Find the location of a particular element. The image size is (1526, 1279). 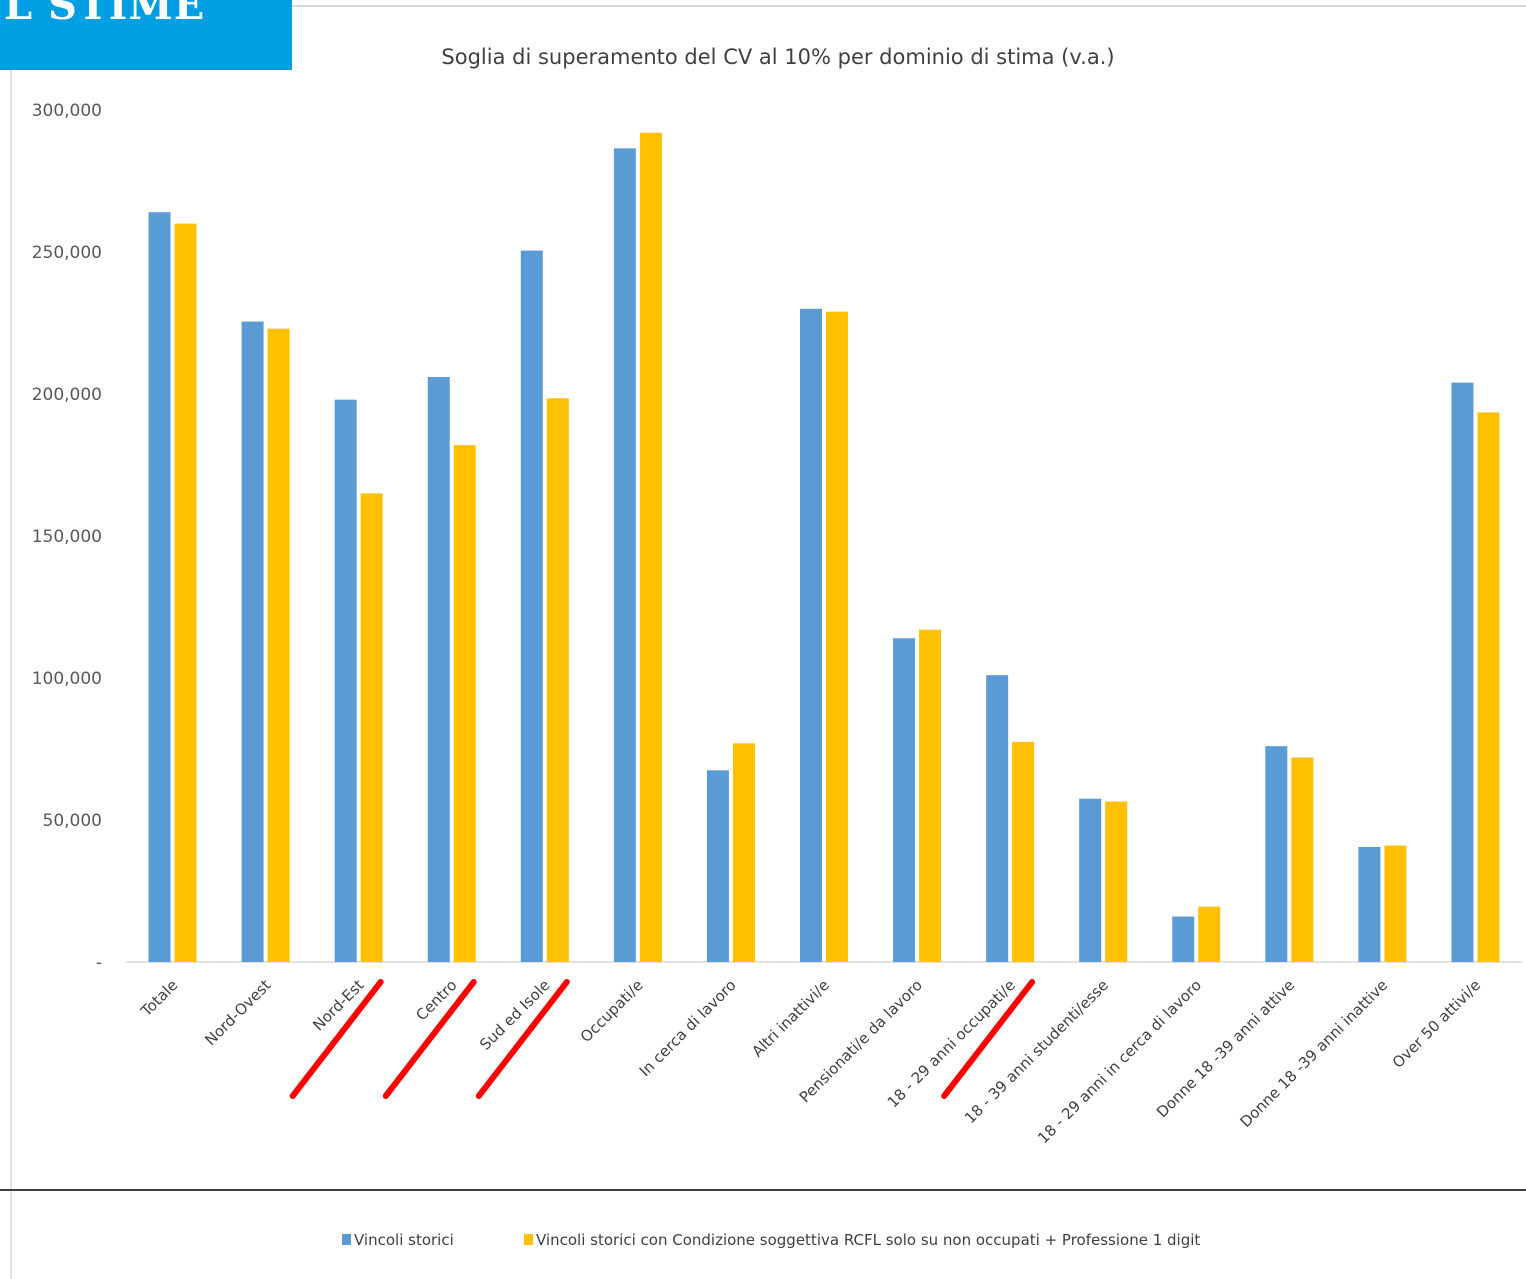

bar-vincoli-storici-pensionati-e-da-lavoro is located at coordinates (904, 800).